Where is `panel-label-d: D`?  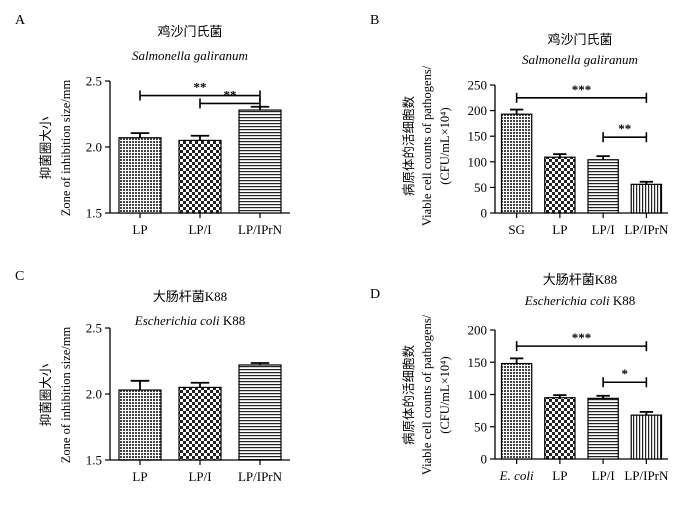 panel-label-d: D is located at coordinates (375, 294).